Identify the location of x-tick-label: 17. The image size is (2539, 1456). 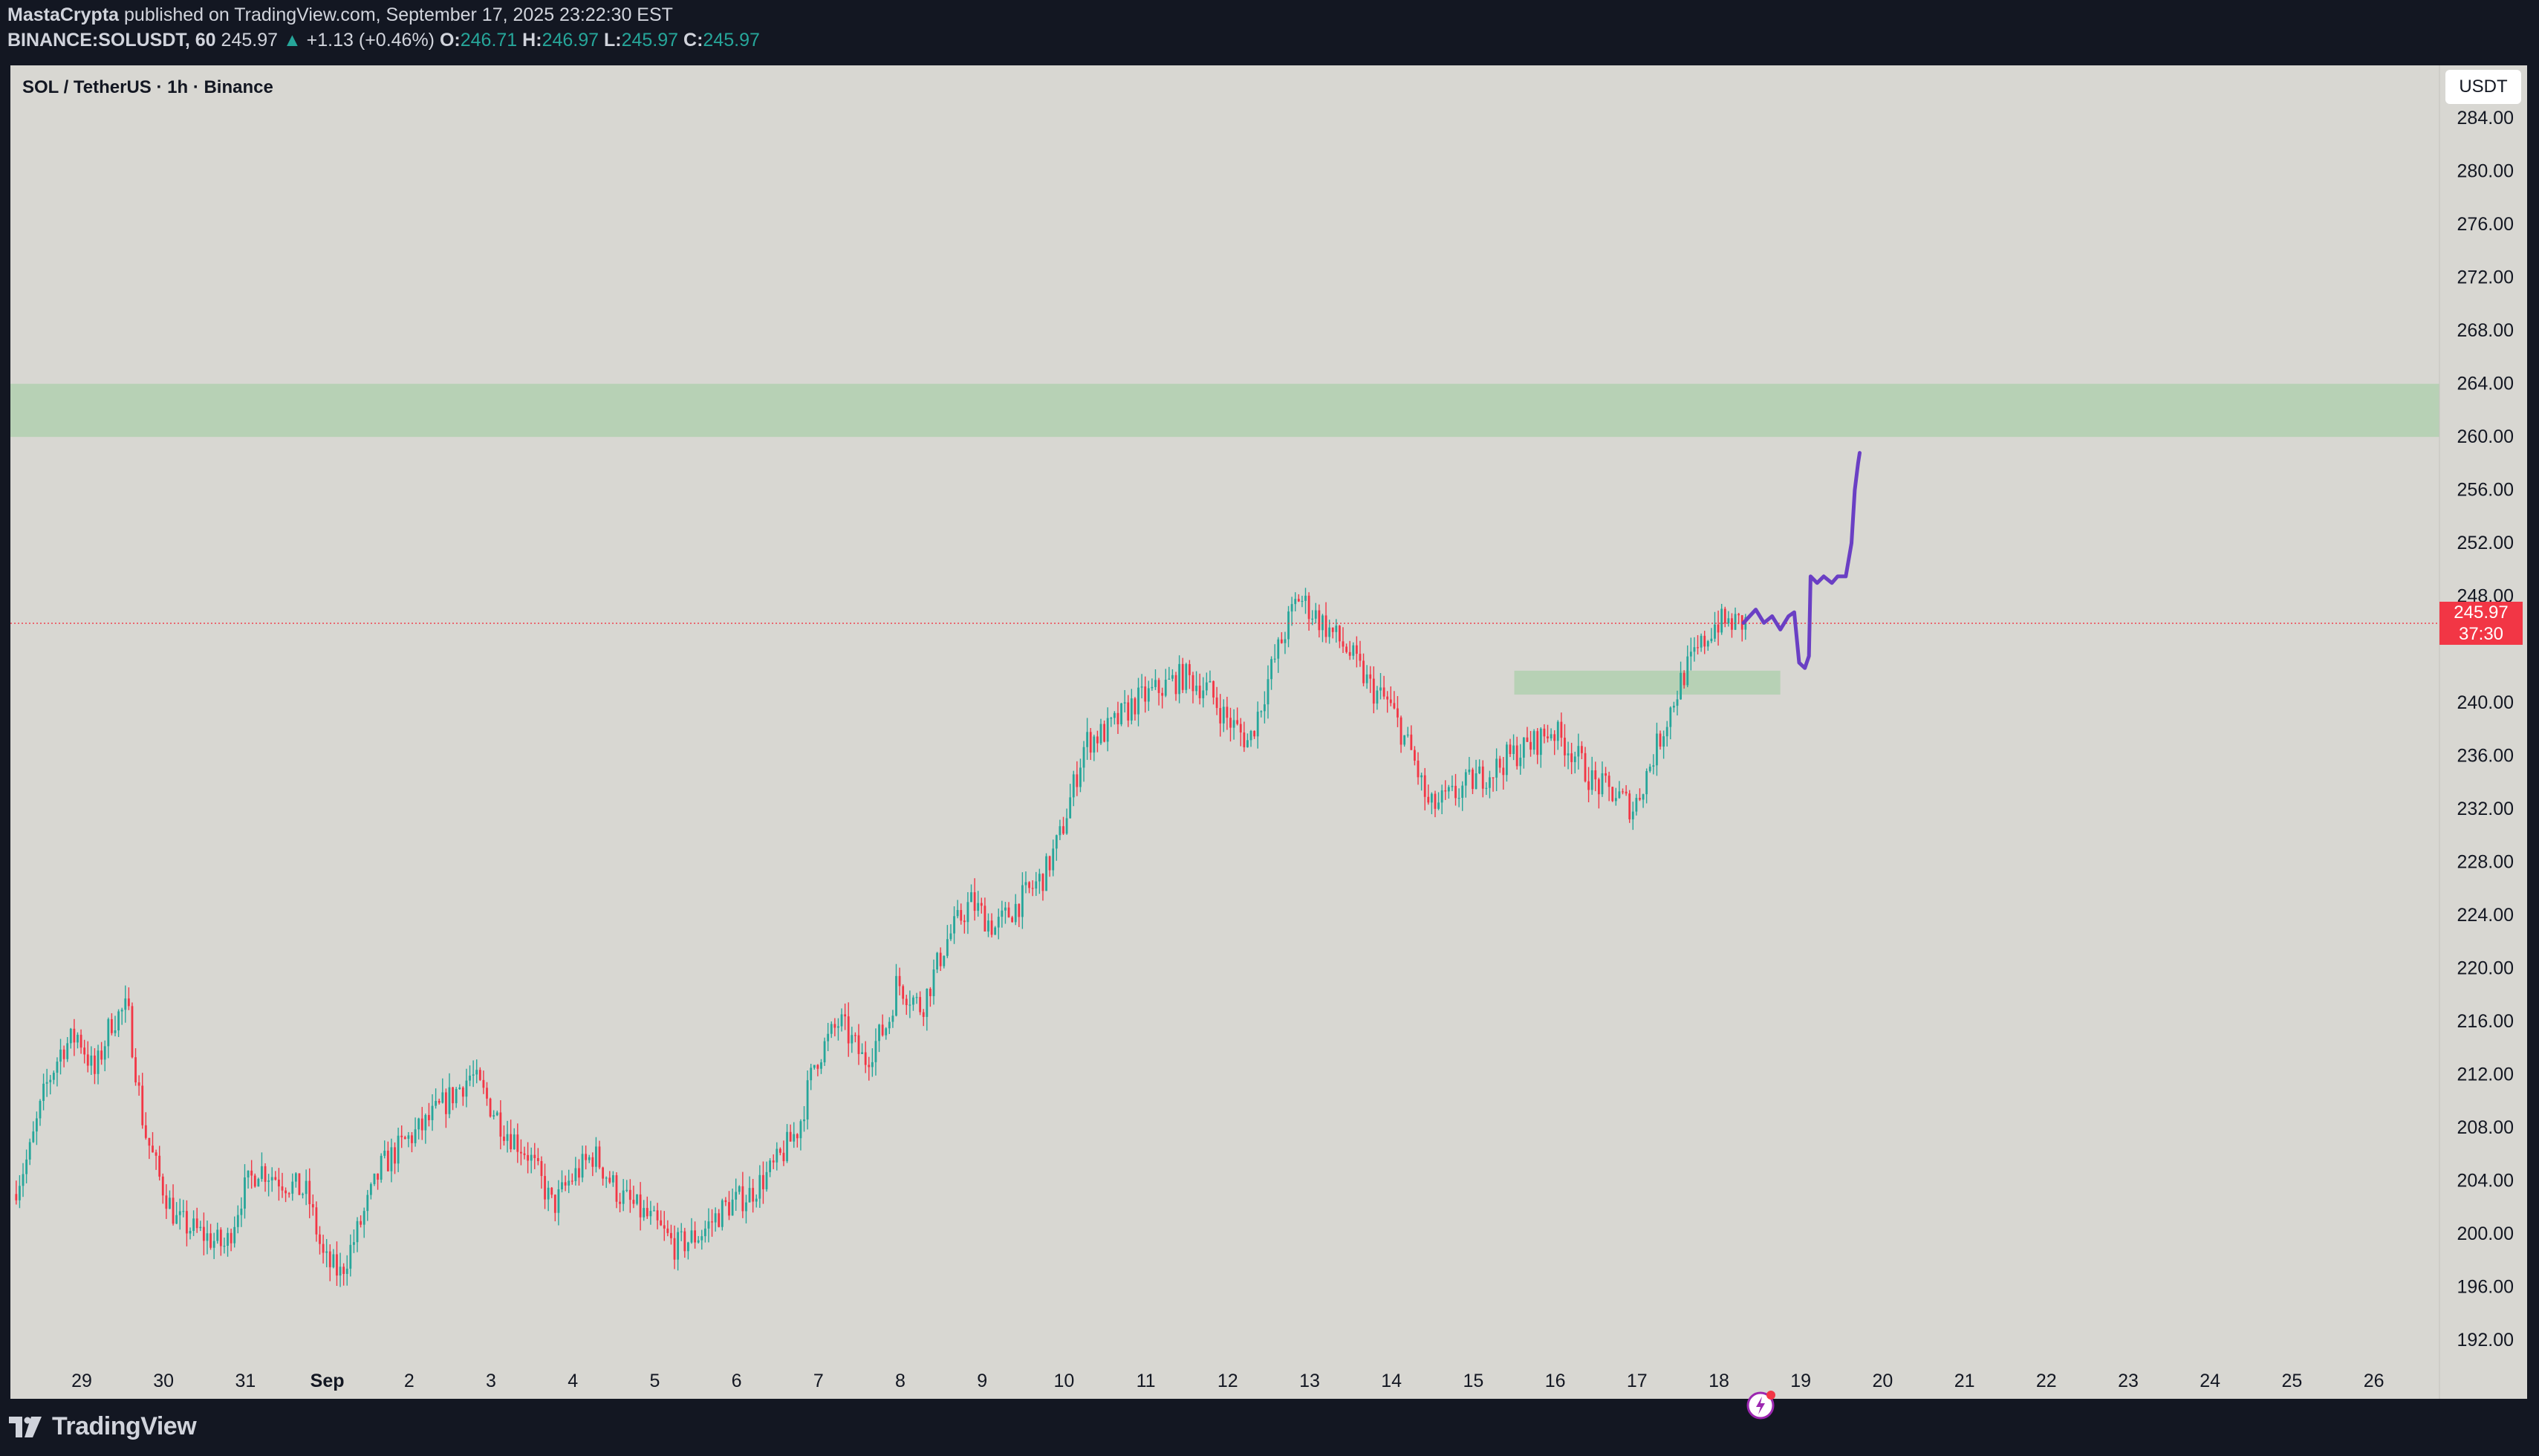
(1637, 1381).